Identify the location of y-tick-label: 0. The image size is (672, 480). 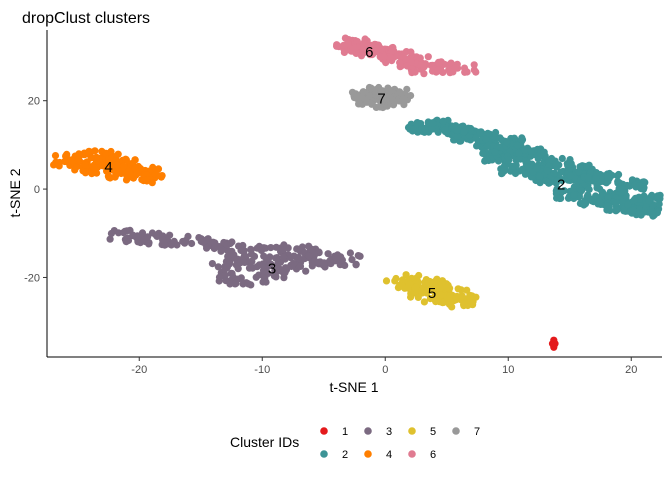
(37, 190).